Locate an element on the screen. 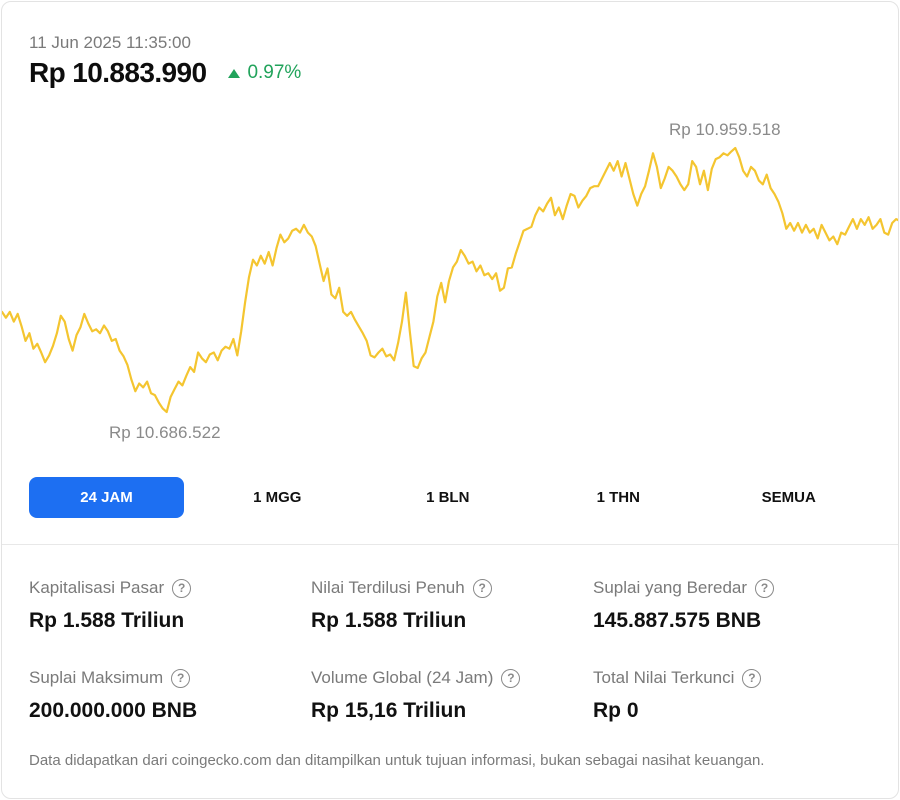 The image size is (900, 800). tab-1-bln: 1 BLN is located at coordinates (448, 497).